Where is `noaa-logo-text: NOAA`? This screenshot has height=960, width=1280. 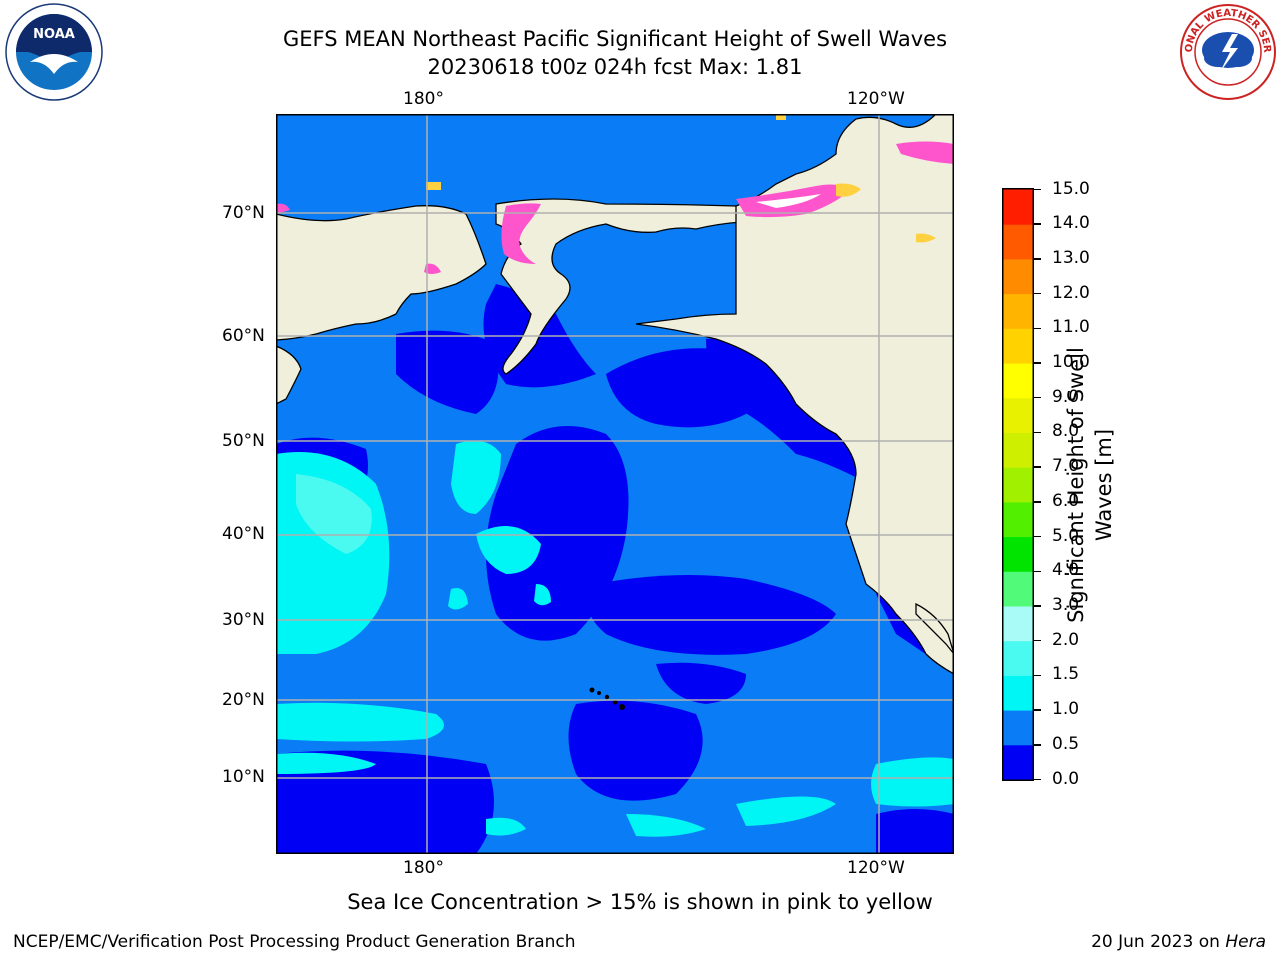
noaa-logo-text: NOAA is located at coordinates (54, 34).